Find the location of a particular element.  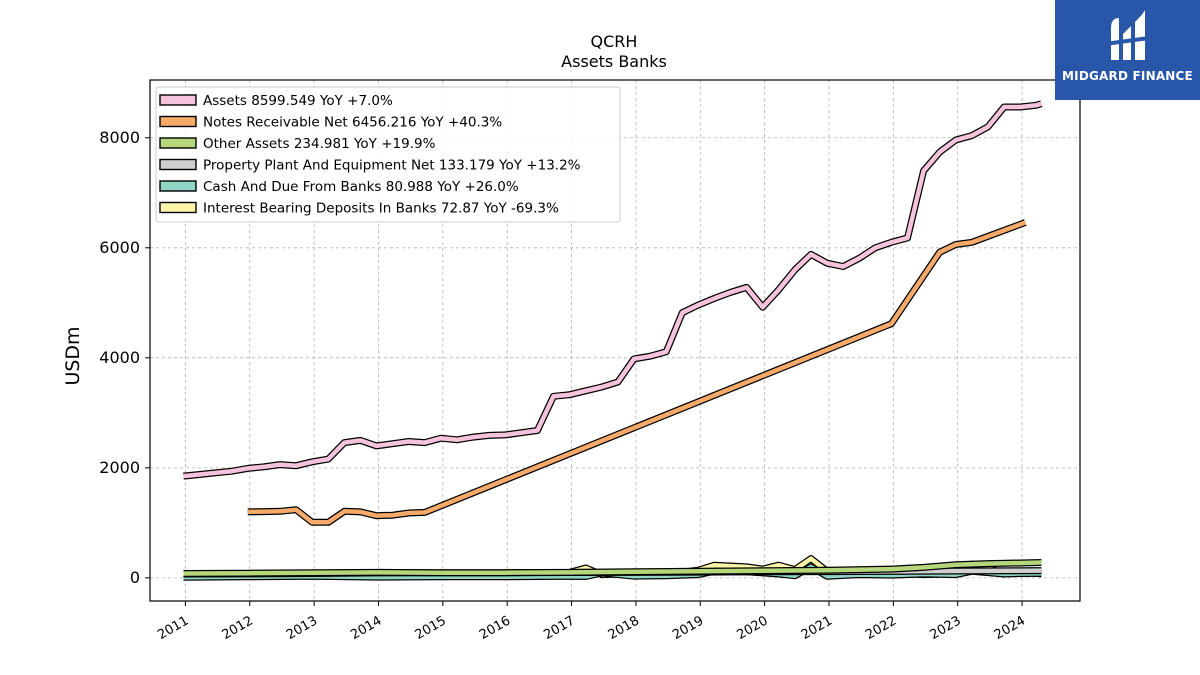

x-tick-label: 2014 is located at coordinates (366, 628).